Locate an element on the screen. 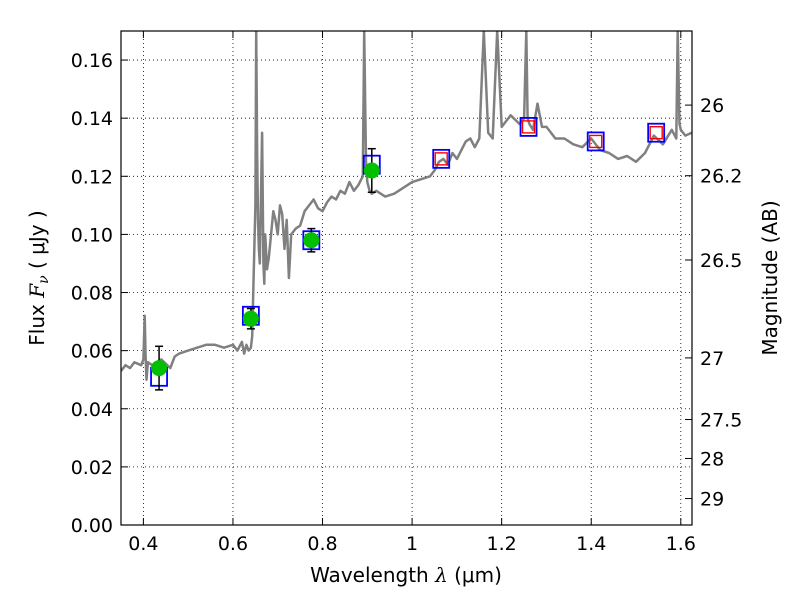 The image size is (800, 600). x-tick-label: 1 is located at coordinates (412, 544).